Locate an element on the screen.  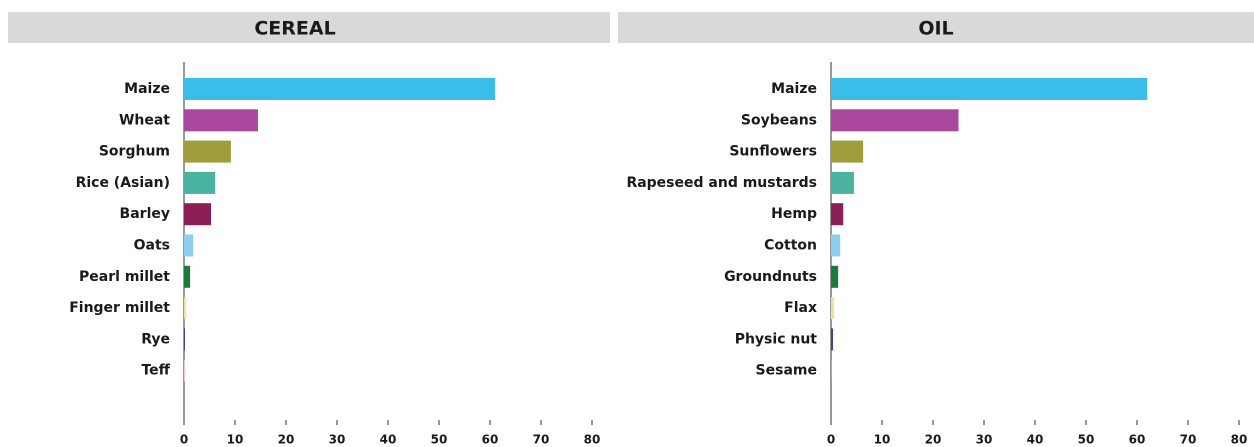
category-label: Oats is located at coordinates (152, 246).